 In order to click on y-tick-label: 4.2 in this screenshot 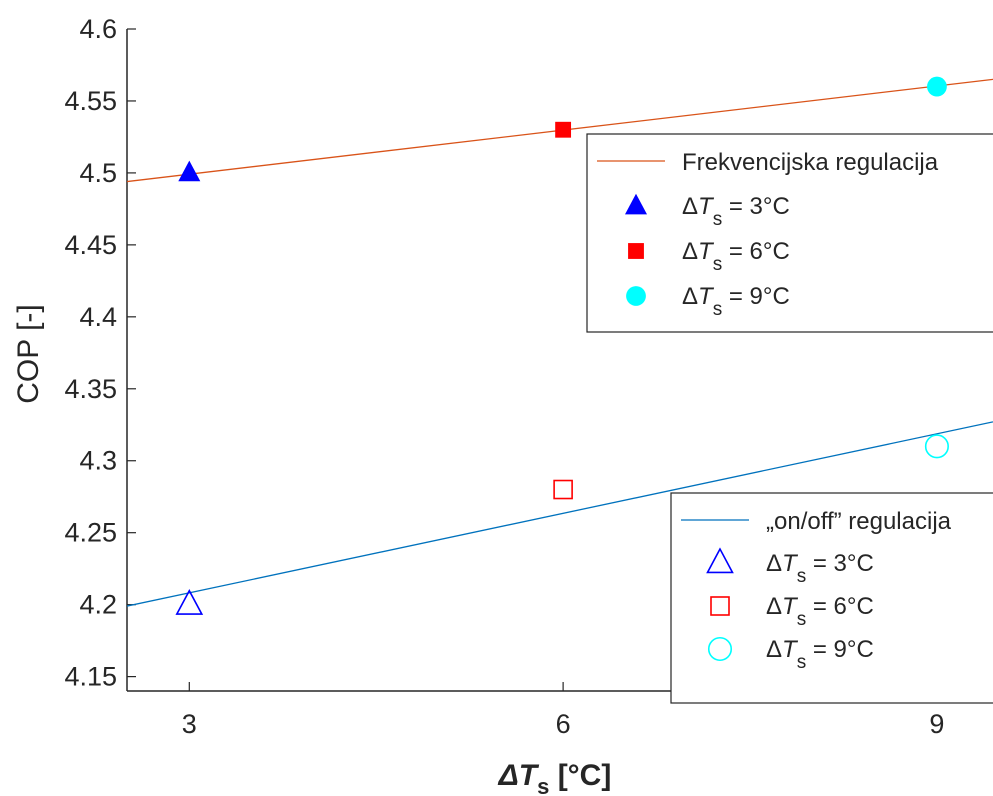, I will do `click(98, 605)`.